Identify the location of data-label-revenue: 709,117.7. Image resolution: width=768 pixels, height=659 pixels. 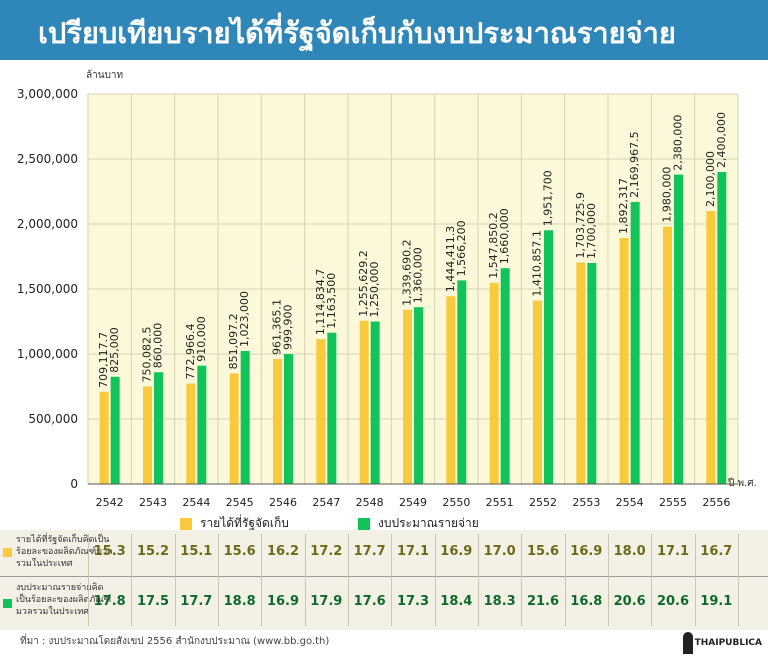
(103, 360).